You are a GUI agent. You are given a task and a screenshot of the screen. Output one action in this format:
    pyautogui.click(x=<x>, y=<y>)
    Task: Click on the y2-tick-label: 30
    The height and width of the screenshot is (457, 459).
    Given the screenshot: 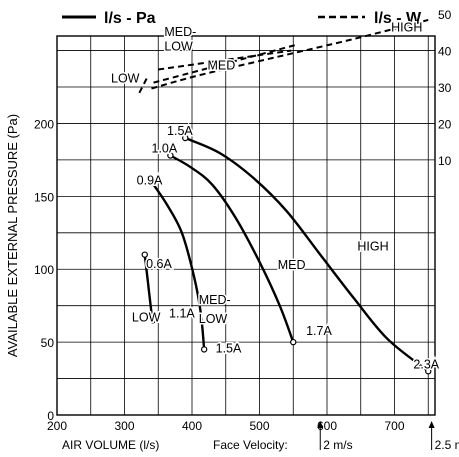 What is the action you would take?
    pyautogui.click(x=445, y=88)
    